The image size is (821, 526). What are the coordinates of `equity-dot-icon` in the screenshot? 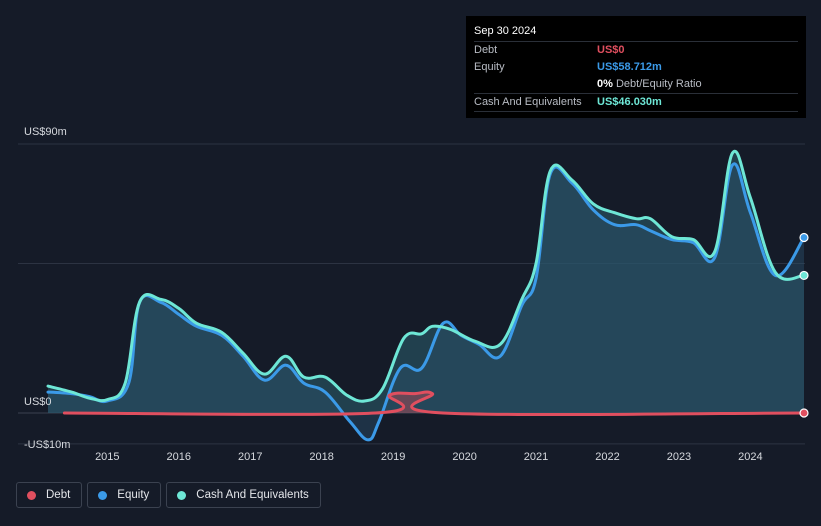 It's located at (103, 495).